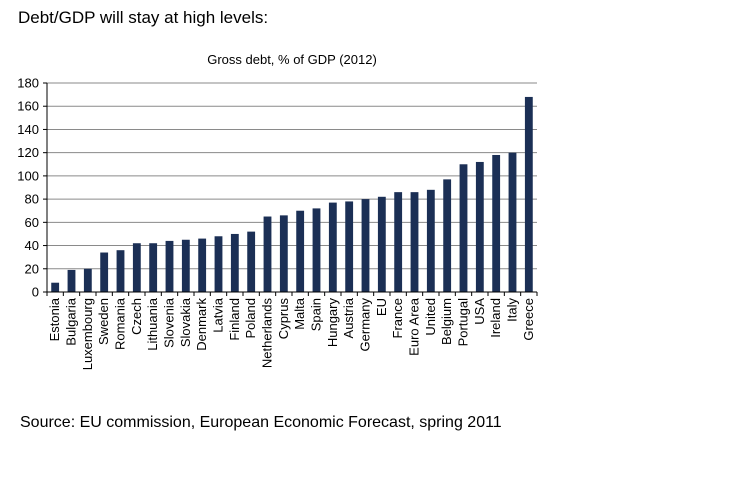 The height and width of the screenshot is (487, 754). Describe the element at coordinates (397, 318) in the screenshot. I see `x-category-label: France` at that location.